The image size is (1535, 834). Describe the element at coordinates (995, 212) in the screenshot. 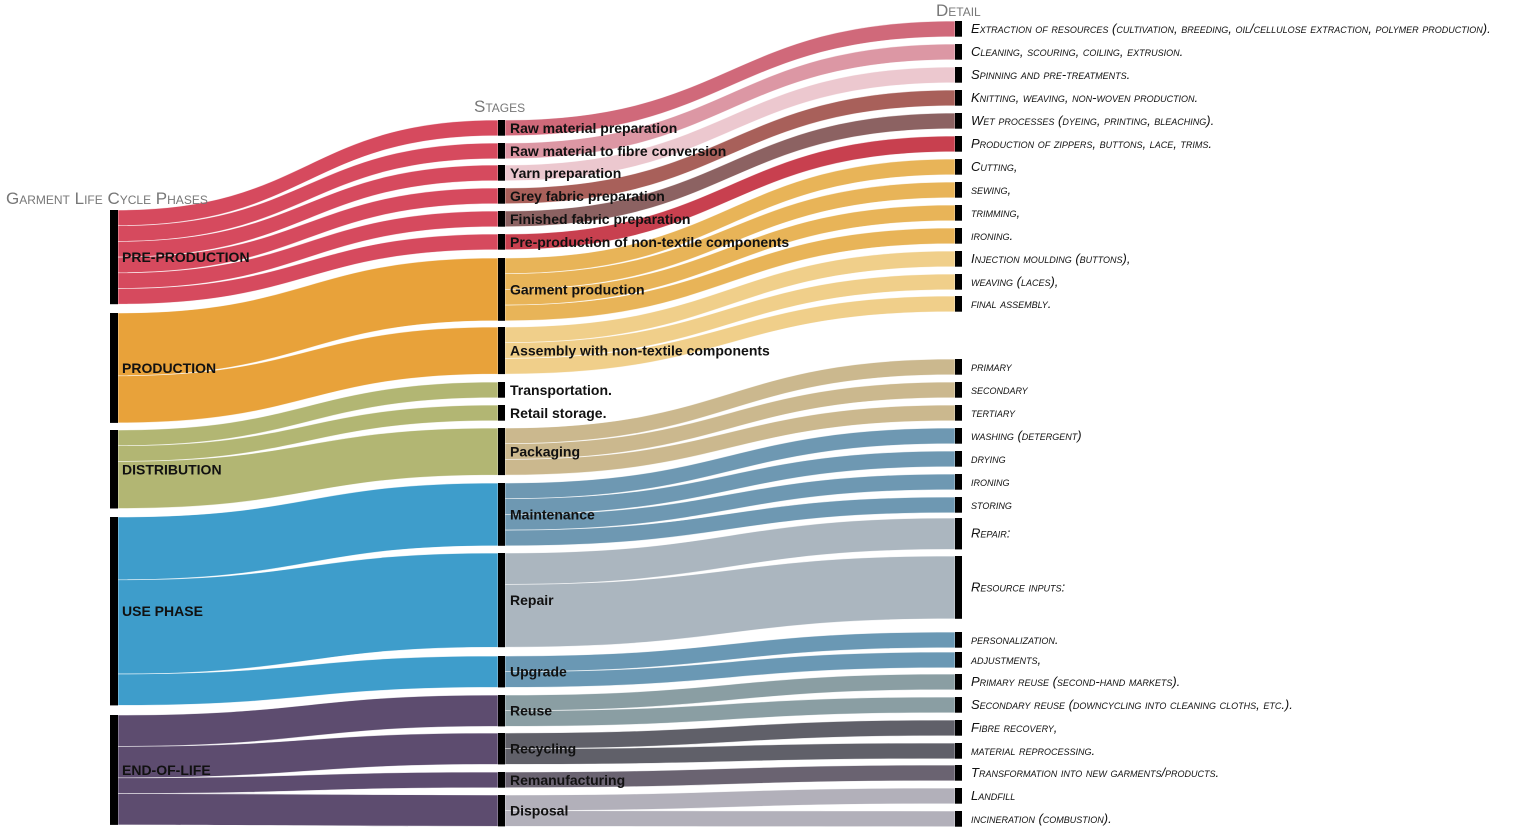

I see `detail-label: trimming,` at that location.